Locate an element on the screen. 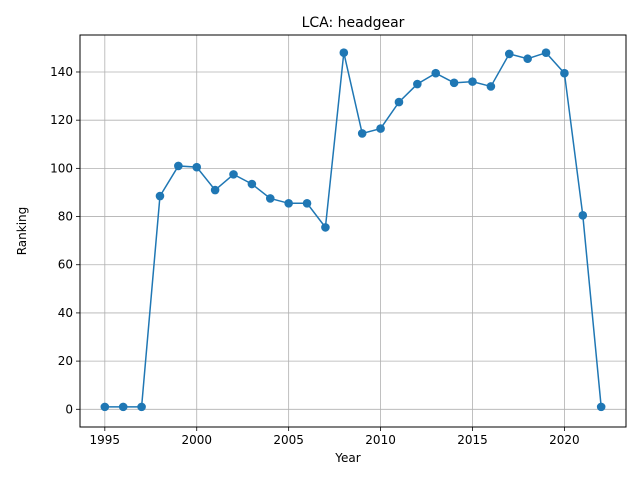 The height and width of the screenshot is (480, 640). y-tick-label: 80 is located at coordinates (65, 217).